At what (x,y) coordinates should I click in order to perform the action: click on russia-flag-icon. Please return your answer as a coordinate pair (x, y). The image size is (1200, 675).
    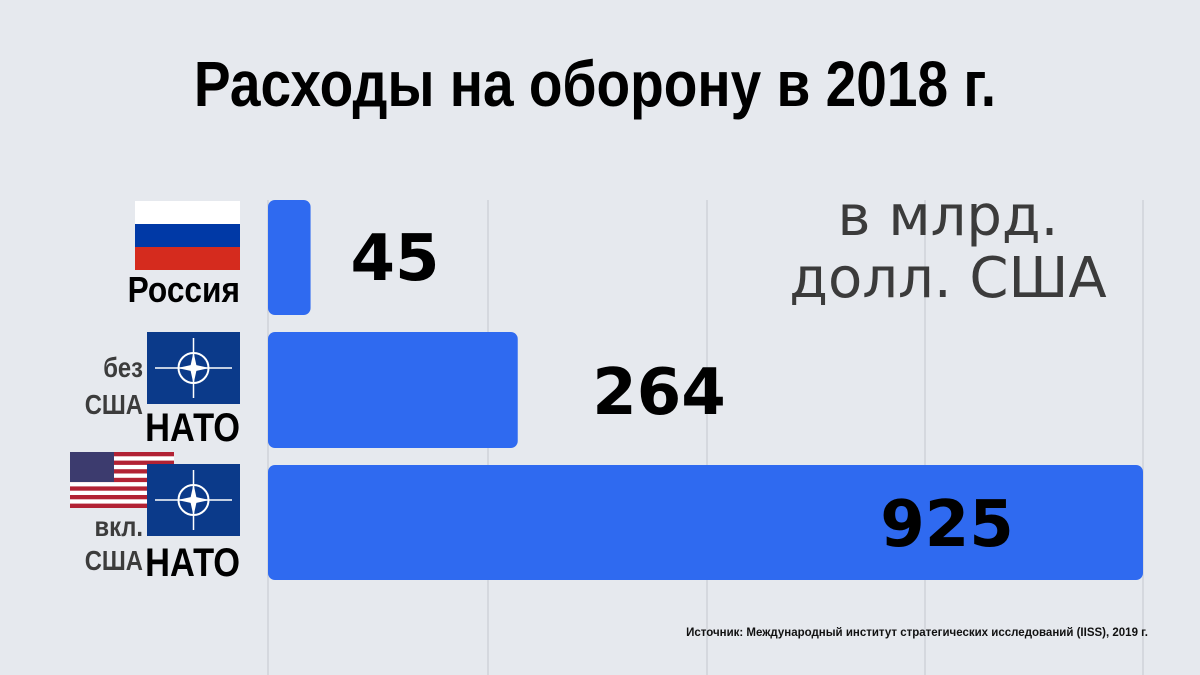
    Looking at the image, I should click on (187, 235).